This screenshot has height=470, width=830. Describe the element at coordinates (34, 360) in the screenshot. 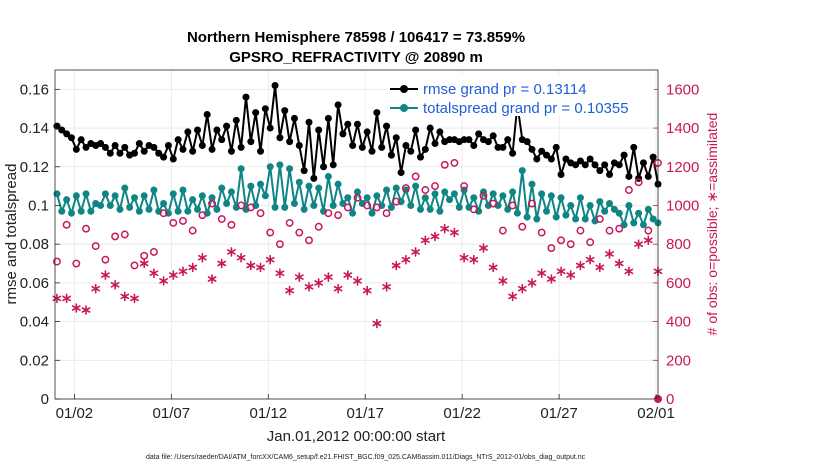

I see `y-tick-label: 0.02` at that location.